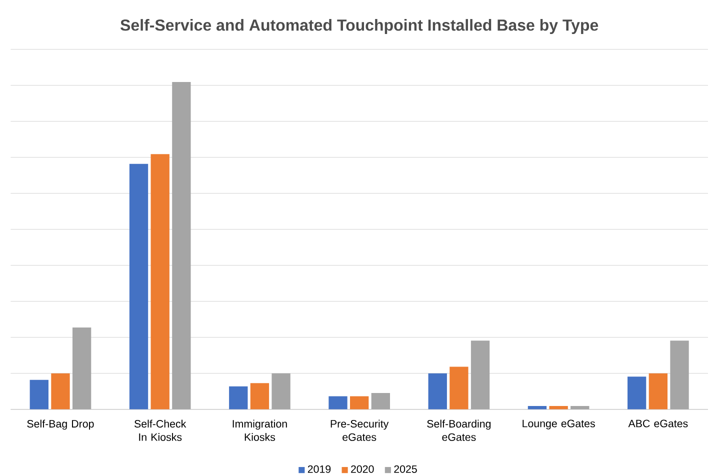  Describe the element at coordinates (405, 469) in the screenshot. I see `legend-label: 2025` at that location.